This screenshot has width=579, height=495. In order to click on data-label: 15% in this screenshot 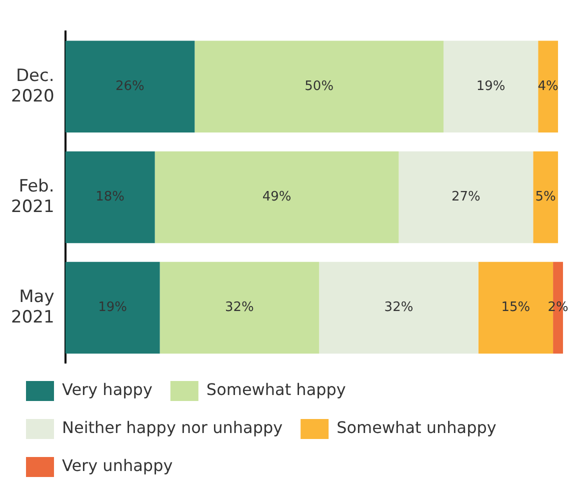, I will do `click(515, 308)`.